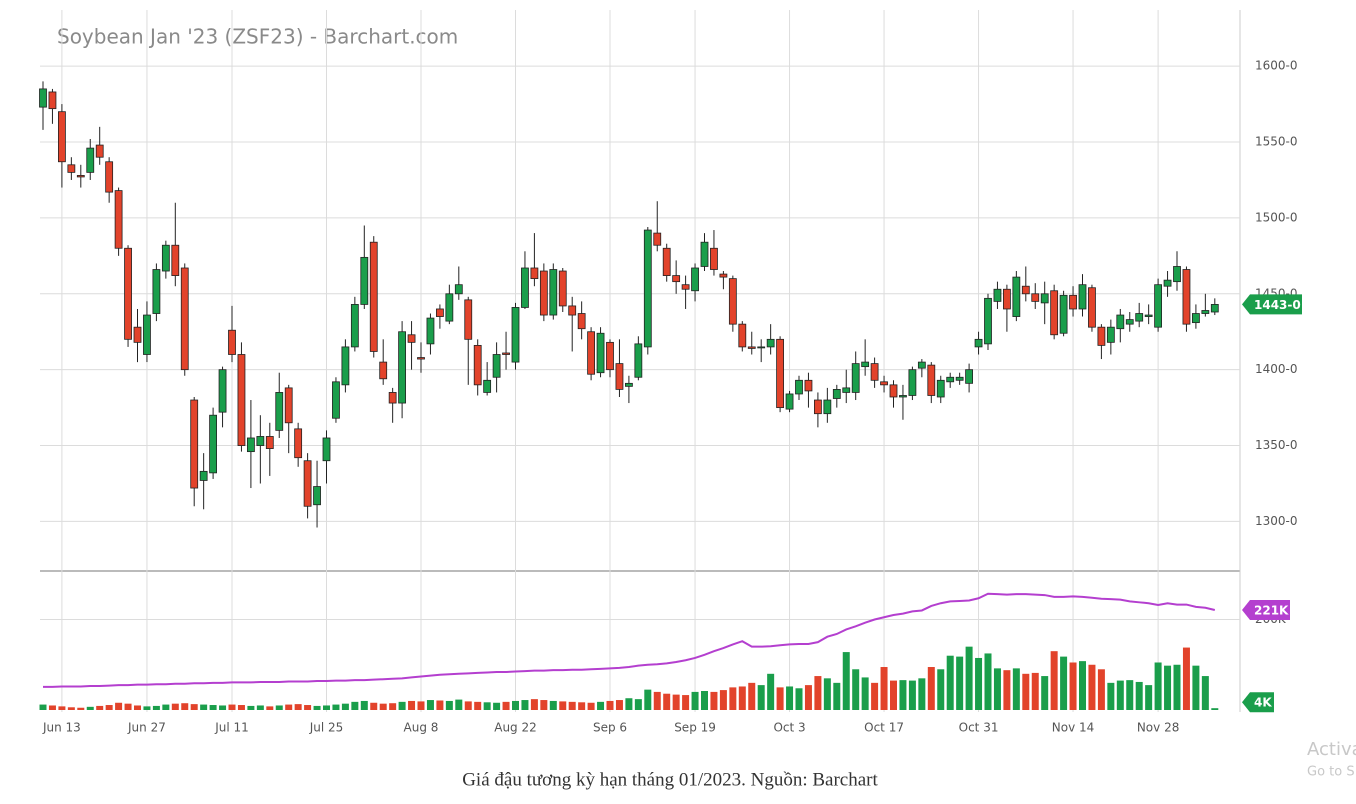 This screenshot has height=804, width=1356. I want to click on y-tick-label: 1350-0, so click(1276, 445).